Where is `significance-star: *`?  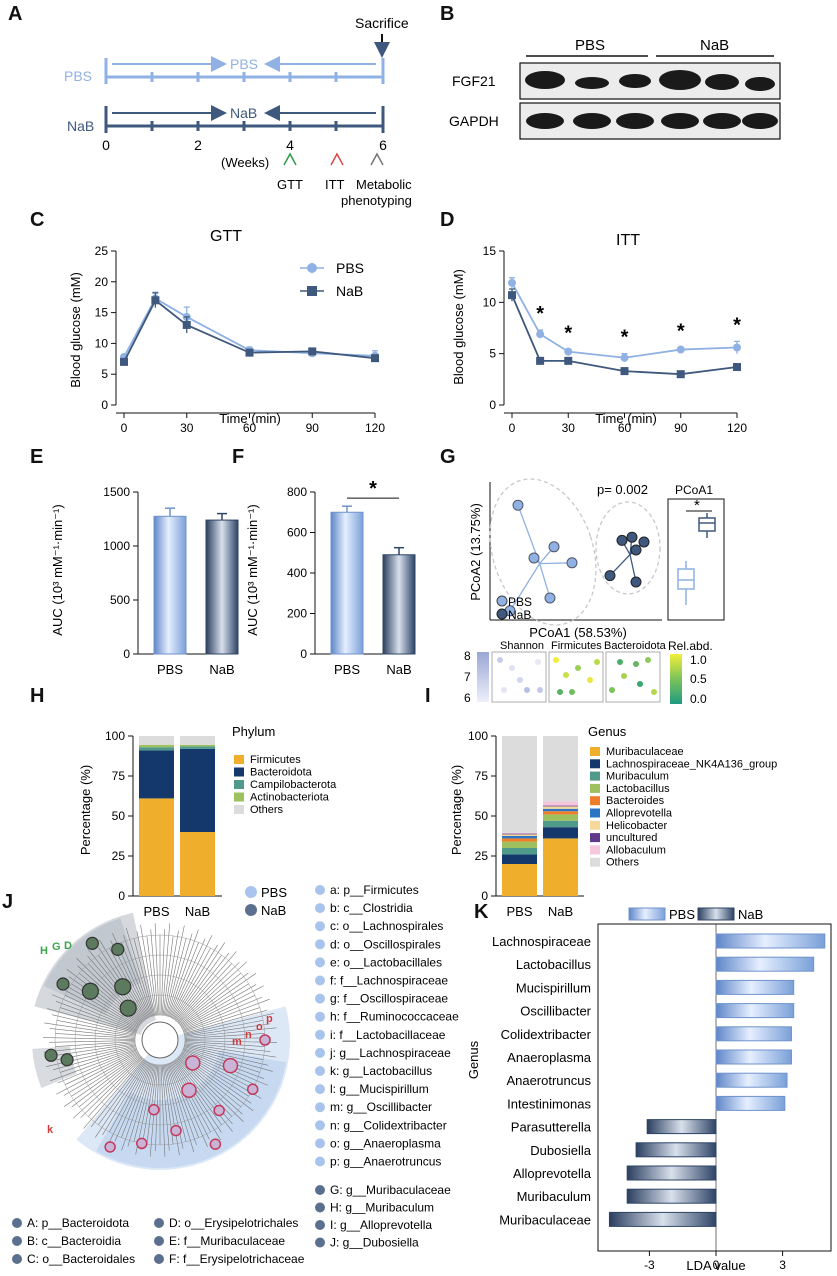
significance-star: * is located at coordinates (681, 332).